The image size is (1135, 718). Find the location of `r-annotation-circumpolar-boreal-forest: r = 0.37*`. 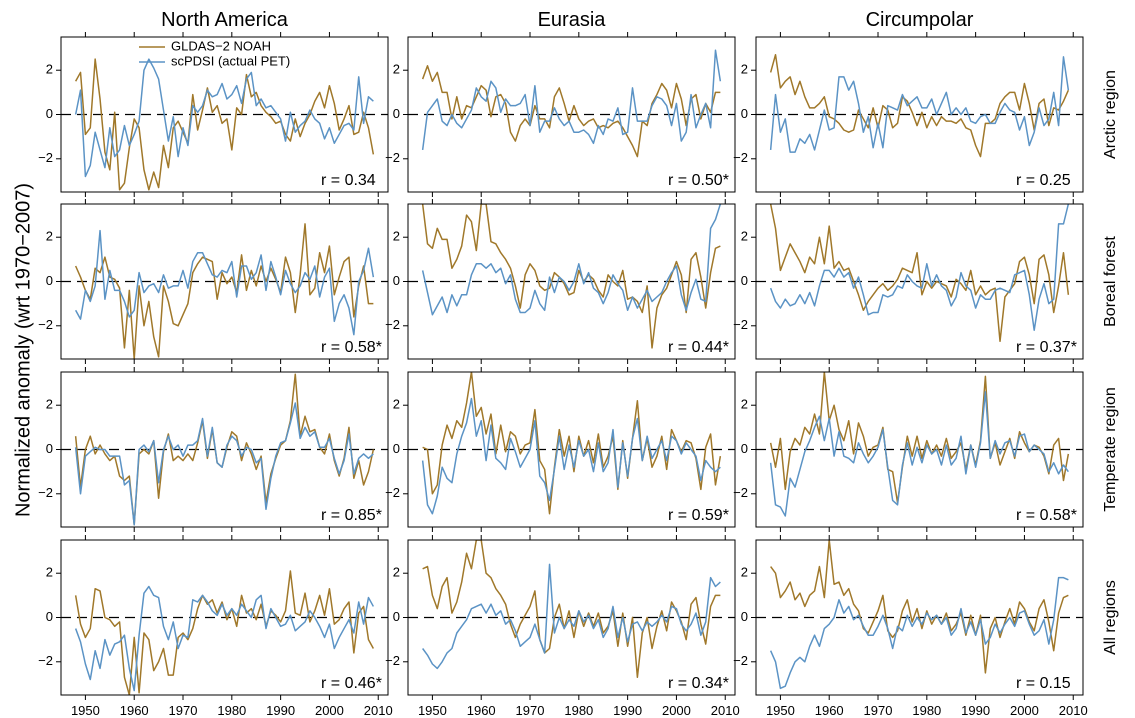

r-annotation-circumpolar-boreal-forest: r = 0.37* is located at coordinates (1046, 347).